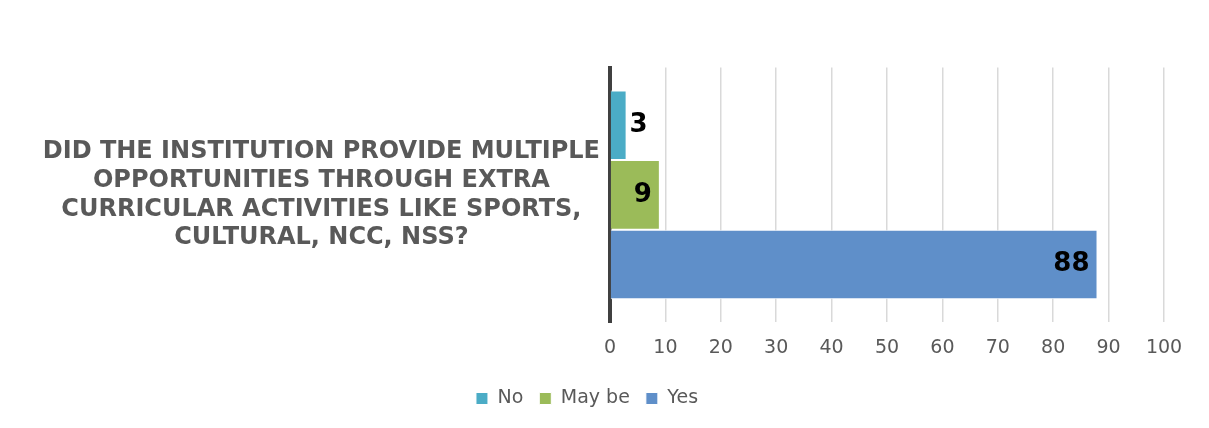  What do you see at coordinates (720, 345) in the screenshot?
I see `x-tick-label: 20` at bounding box center [720, 345].